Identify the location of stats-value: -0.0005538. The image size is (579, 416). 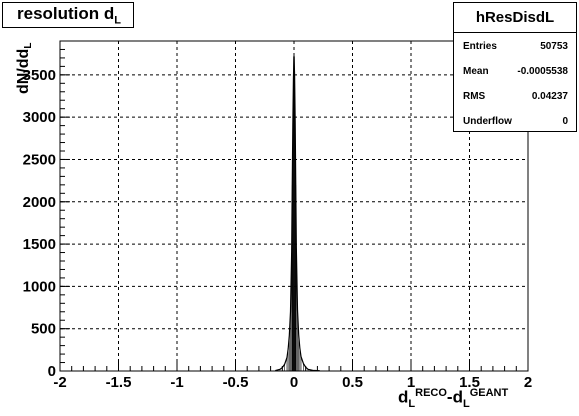
(542, 71).